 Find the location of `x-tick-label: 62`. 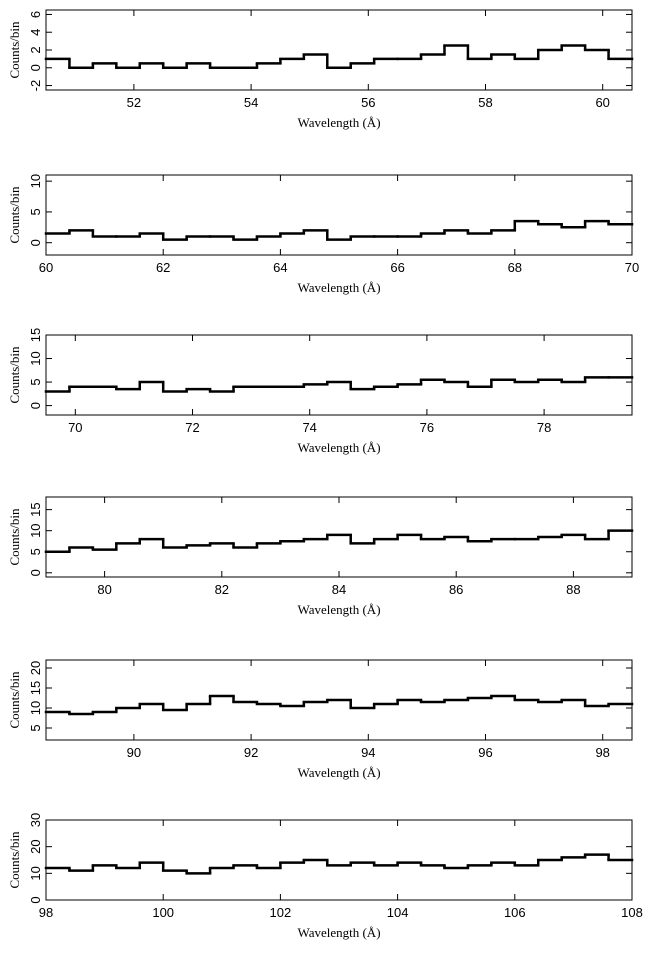

x-tick-label: 62 is located at coordinates (163, 267).